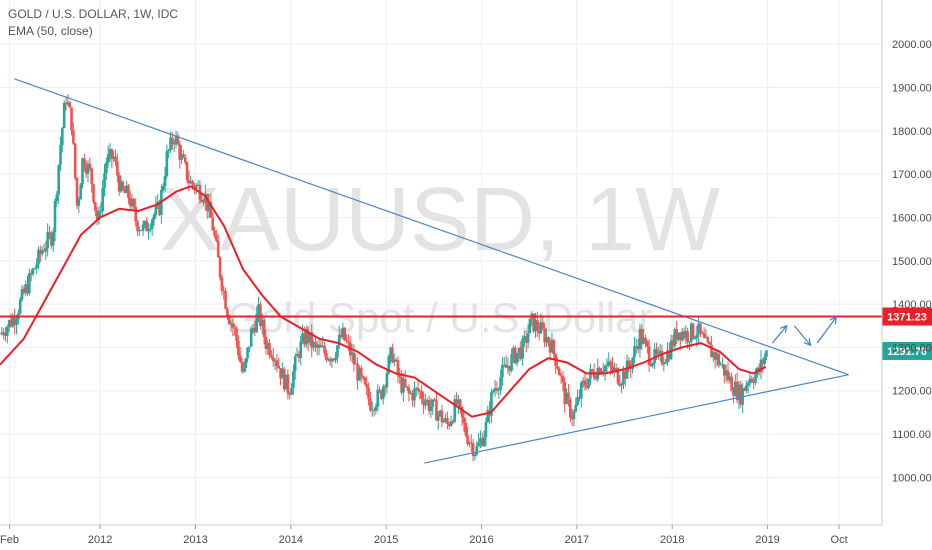 The width and height of the screenshot is (932, 550). Describe the element at coordinates (466, 333) in the screenshot. I see `horizontal-levels: 1371.23 1291.76` at that location.